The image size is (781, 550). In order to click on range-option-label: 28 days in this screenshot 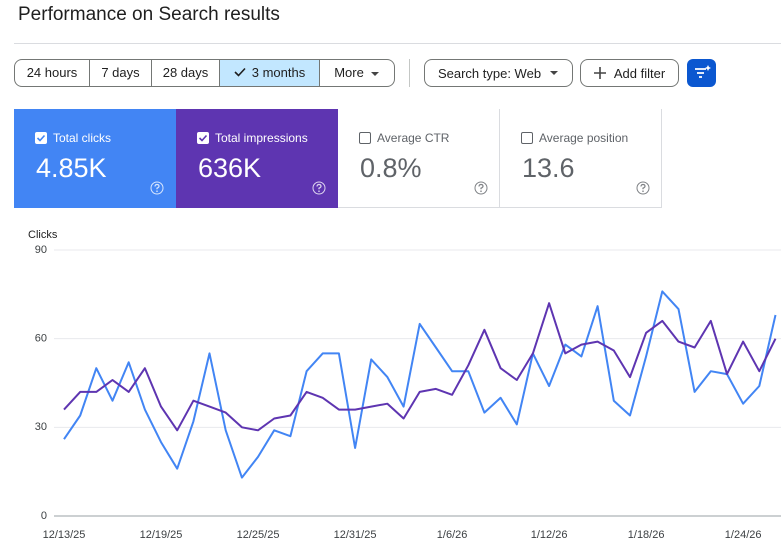, I will do `click(185, 72)`.